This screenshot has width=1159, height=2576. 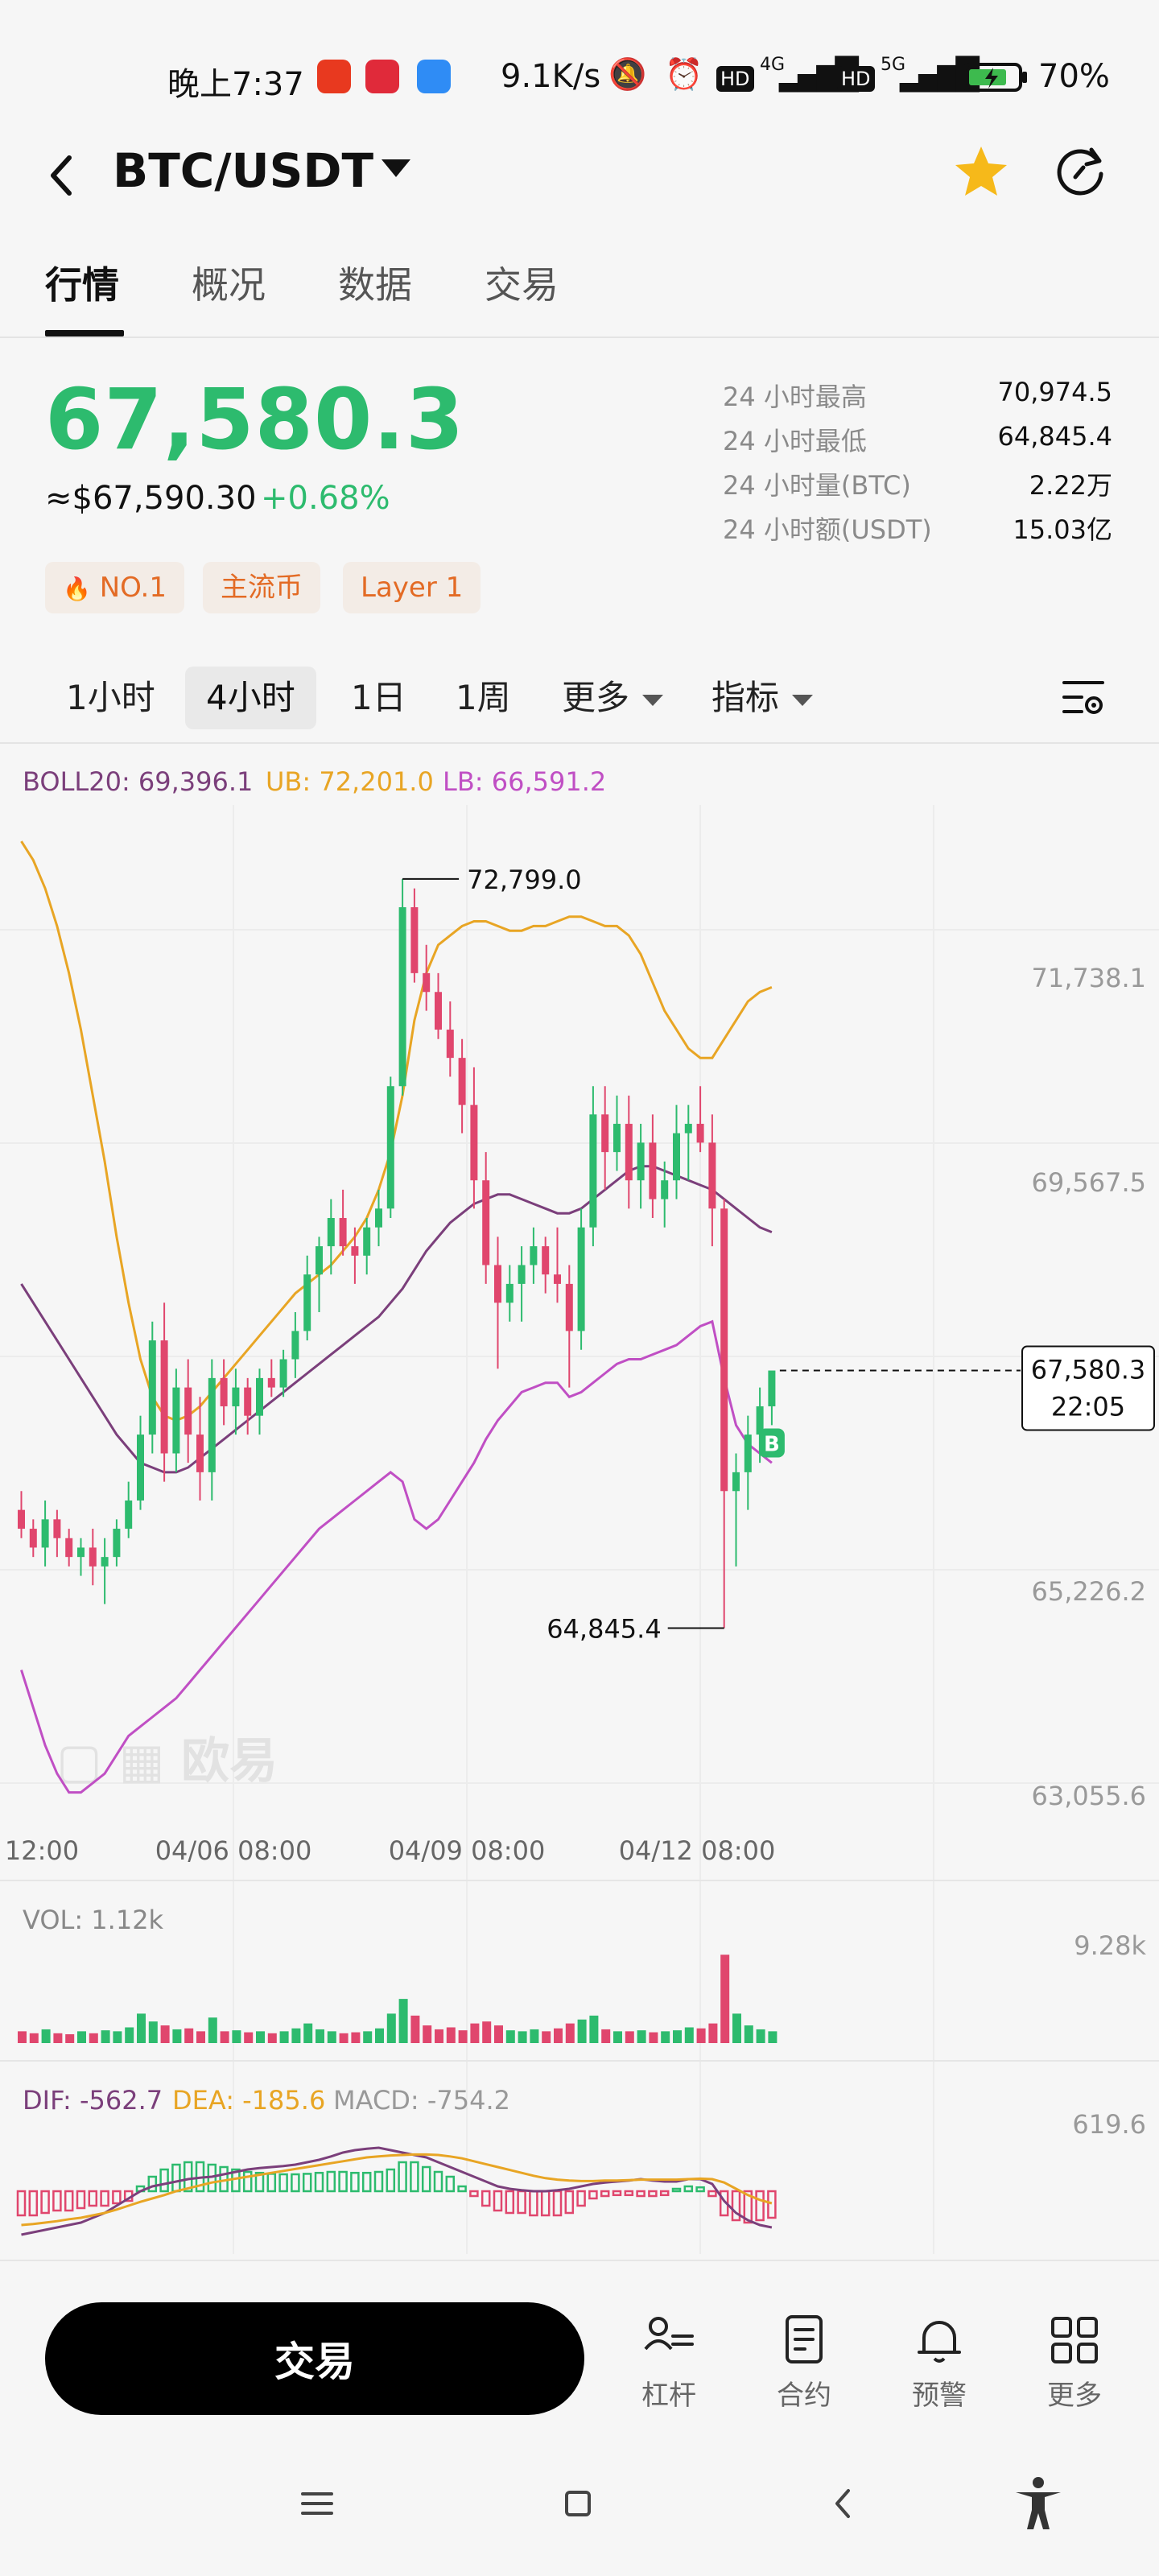 I want to click on y-tick-label: 71,738.1, so click(x=1089, y=978).